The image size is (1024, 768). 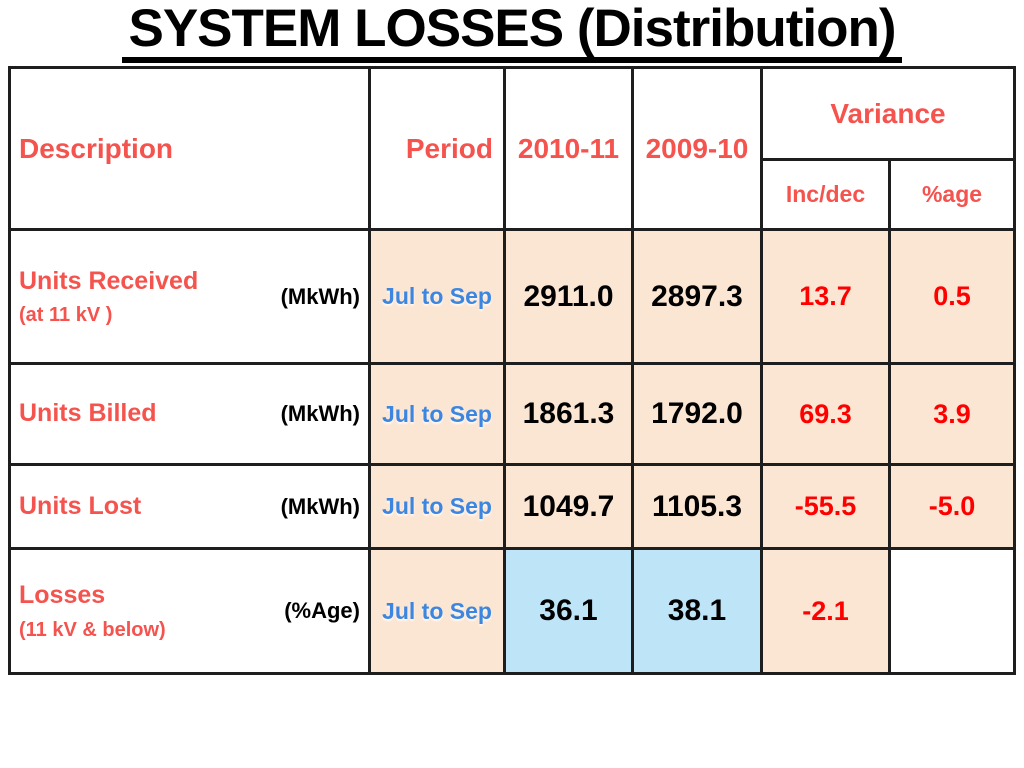 I want to click on col-header-2009-10: 2009-10, so click(x=697, y=148).